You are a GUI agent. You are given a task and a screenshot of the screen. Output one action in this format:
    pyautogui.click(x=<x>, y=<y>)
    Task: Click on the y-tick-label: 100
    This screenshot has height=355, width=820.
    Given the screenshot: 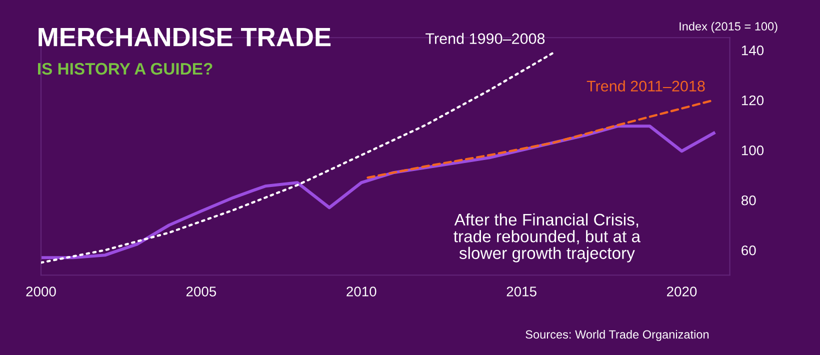 What is the action you would take?
    pyautogui.click(x=753, y=150)
    